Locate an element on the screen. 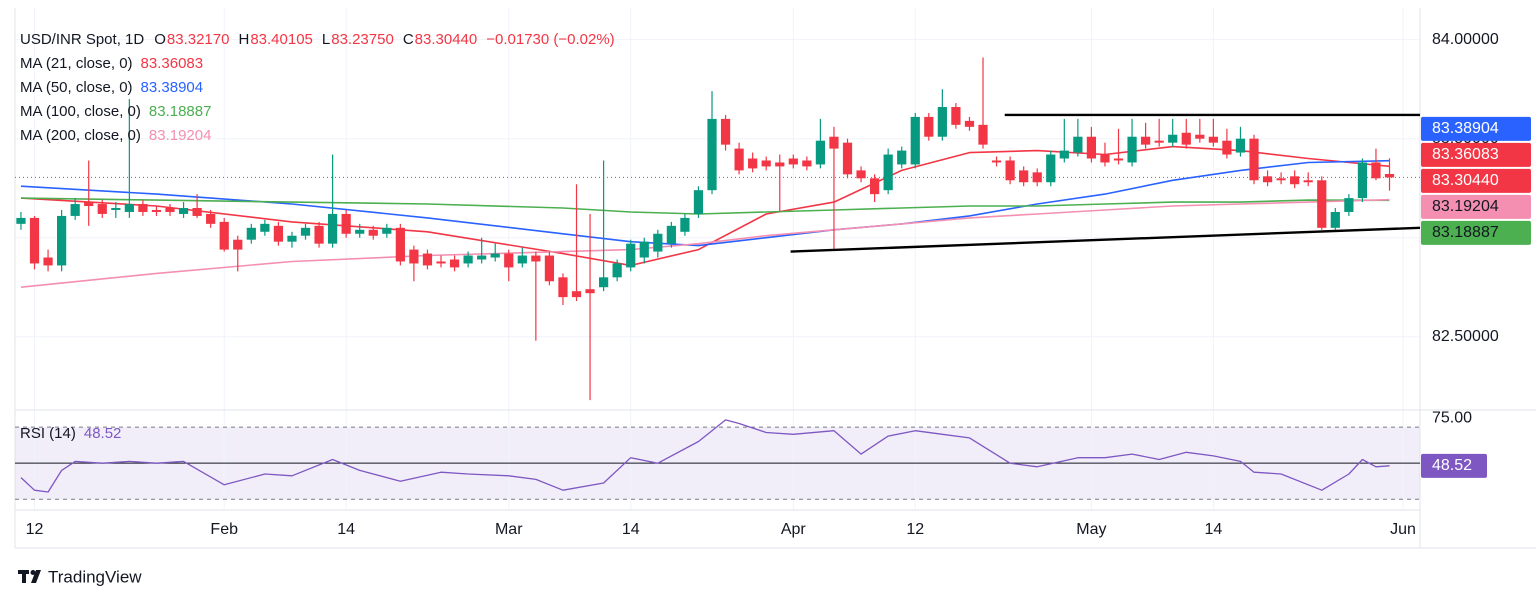 The image size is (1536, 603). tradingview-logo is located at coordinates (29, 576).